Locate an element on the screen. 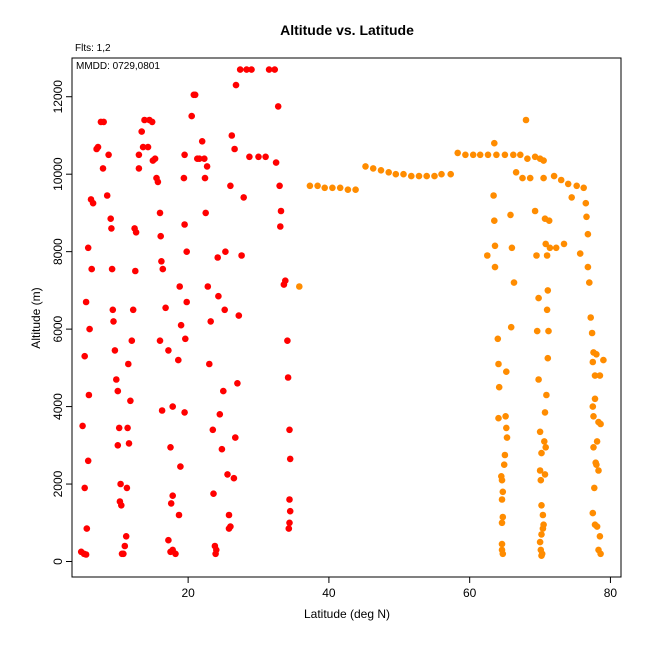 The image size is (650, 650). x-tick-label: 40 is located at coordinates (329, 593).